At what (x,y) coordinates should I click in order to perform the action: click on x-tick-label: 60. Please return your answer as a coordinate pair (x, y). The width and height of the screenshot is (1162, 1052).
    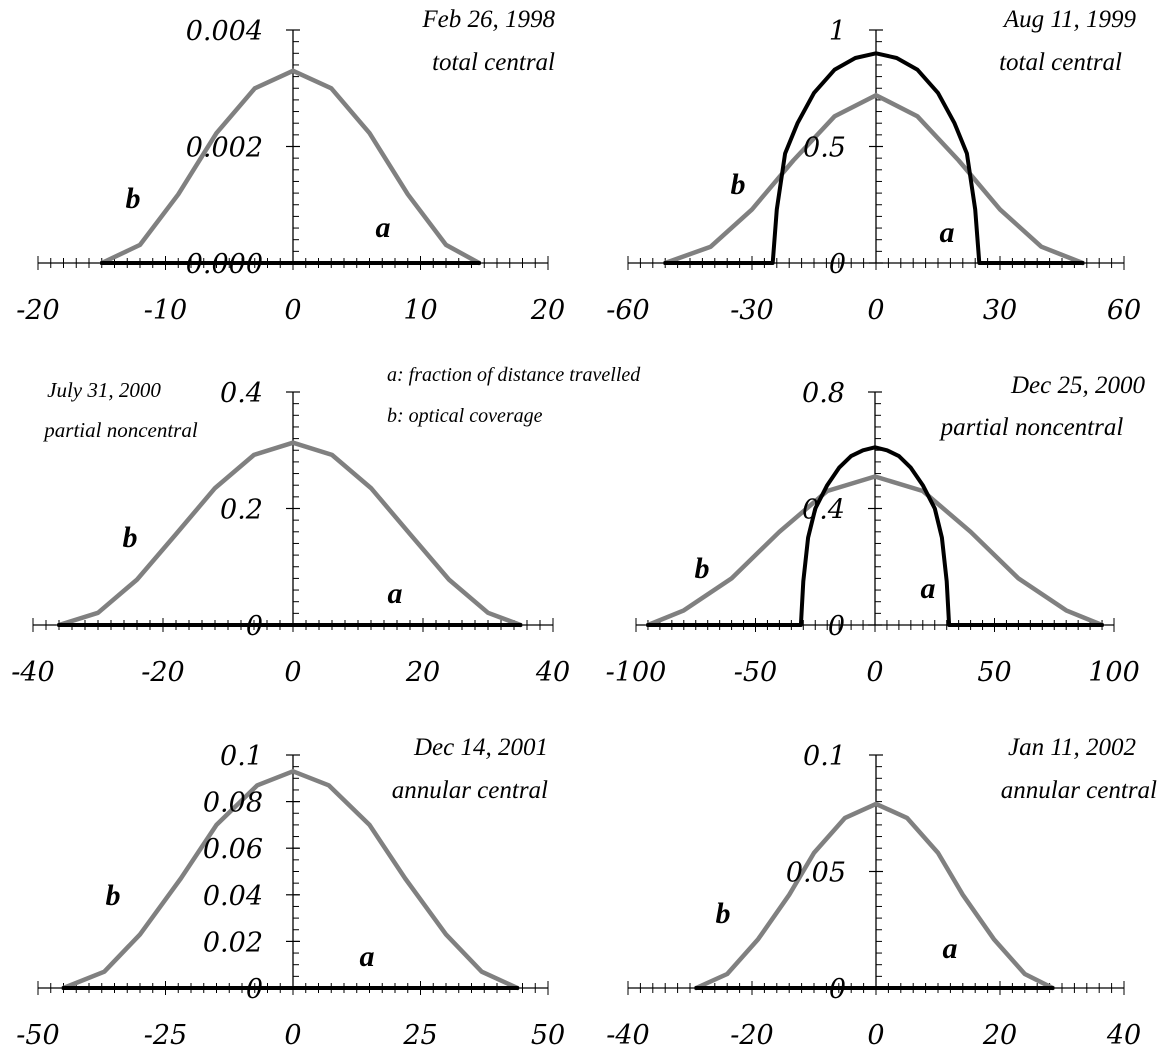
    Looking at the image, I should click on (1124, 310).